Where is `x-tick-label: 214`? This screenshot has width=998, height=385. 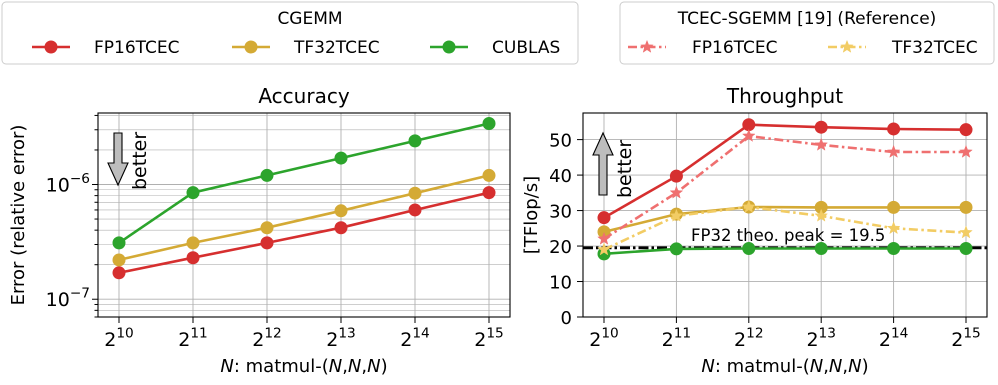 x-tick-label: 214 is located at coordinates (415, 338).